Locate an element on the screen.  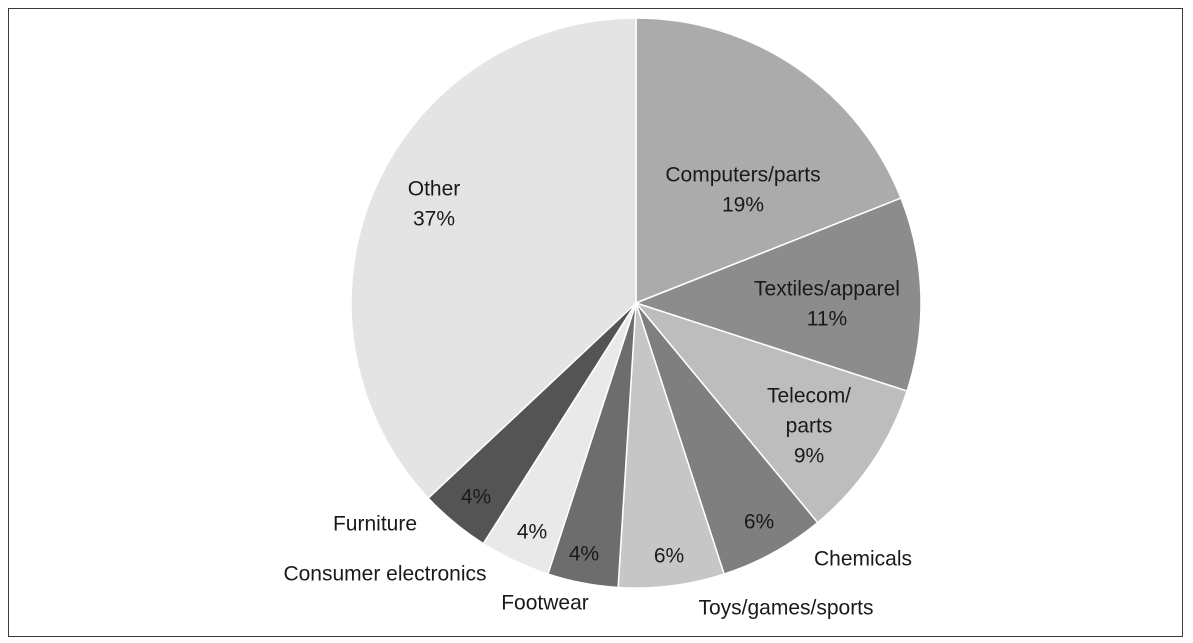
slice-value-textiles-apparel: 11% is located at coordinates (827, 319).